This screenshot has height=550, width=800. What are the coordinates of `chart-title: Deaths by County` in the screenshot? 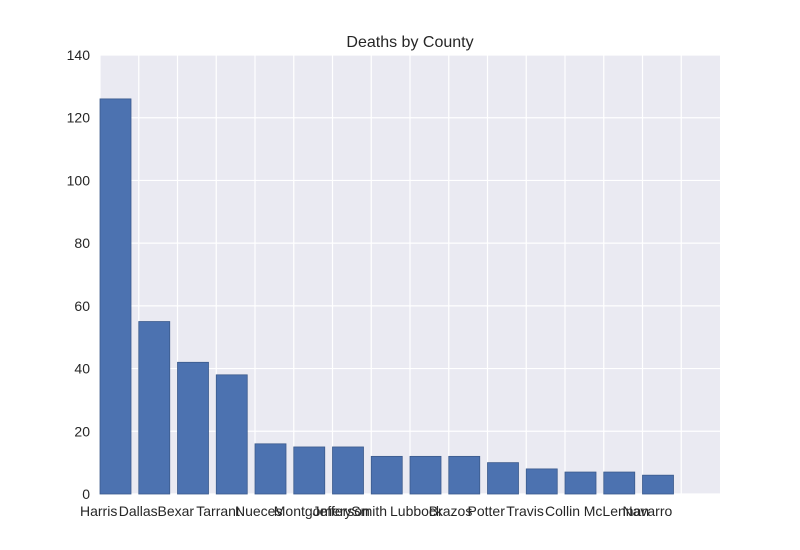 It's located at (409, 42).